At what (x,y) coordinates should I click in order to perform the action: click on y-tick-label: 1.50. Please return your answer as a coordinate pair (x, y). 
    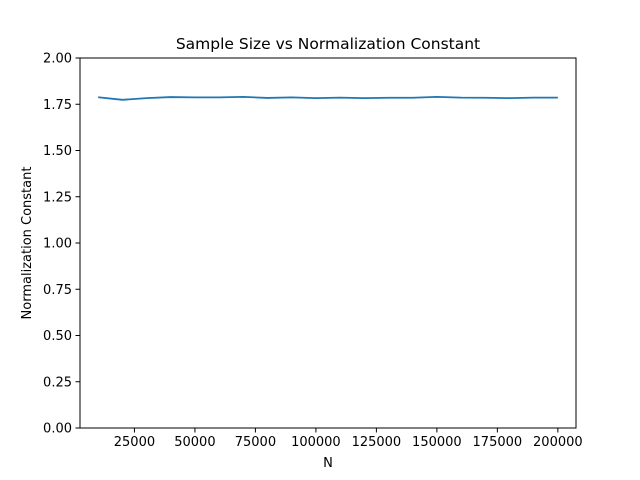
    Looking at the image, I should click on (57, 151).